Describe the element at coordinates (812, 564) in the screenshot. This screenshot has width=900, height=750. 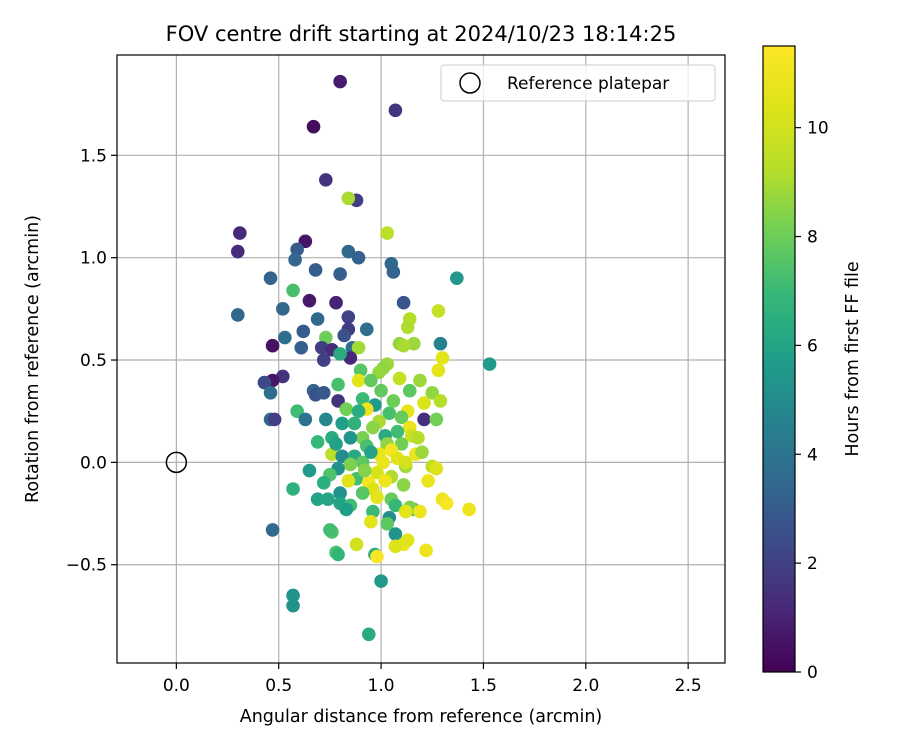
I see `colorbar-tick-label: 2` at that location.